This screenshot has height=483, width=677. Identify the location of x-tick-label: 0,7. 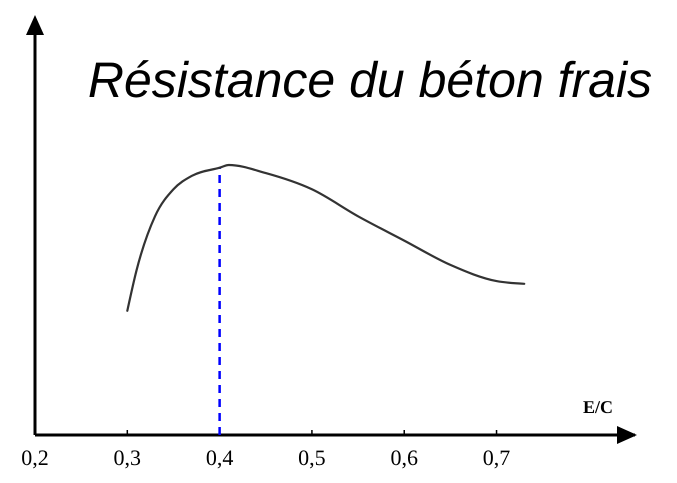
(496, 457).